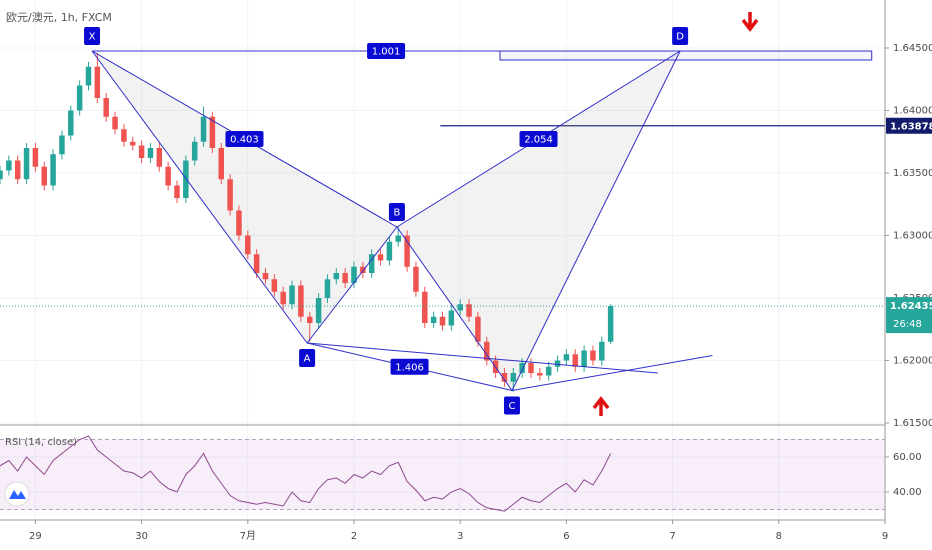 The image size is (932, 550). I want to click on logo, so click(17, 494).